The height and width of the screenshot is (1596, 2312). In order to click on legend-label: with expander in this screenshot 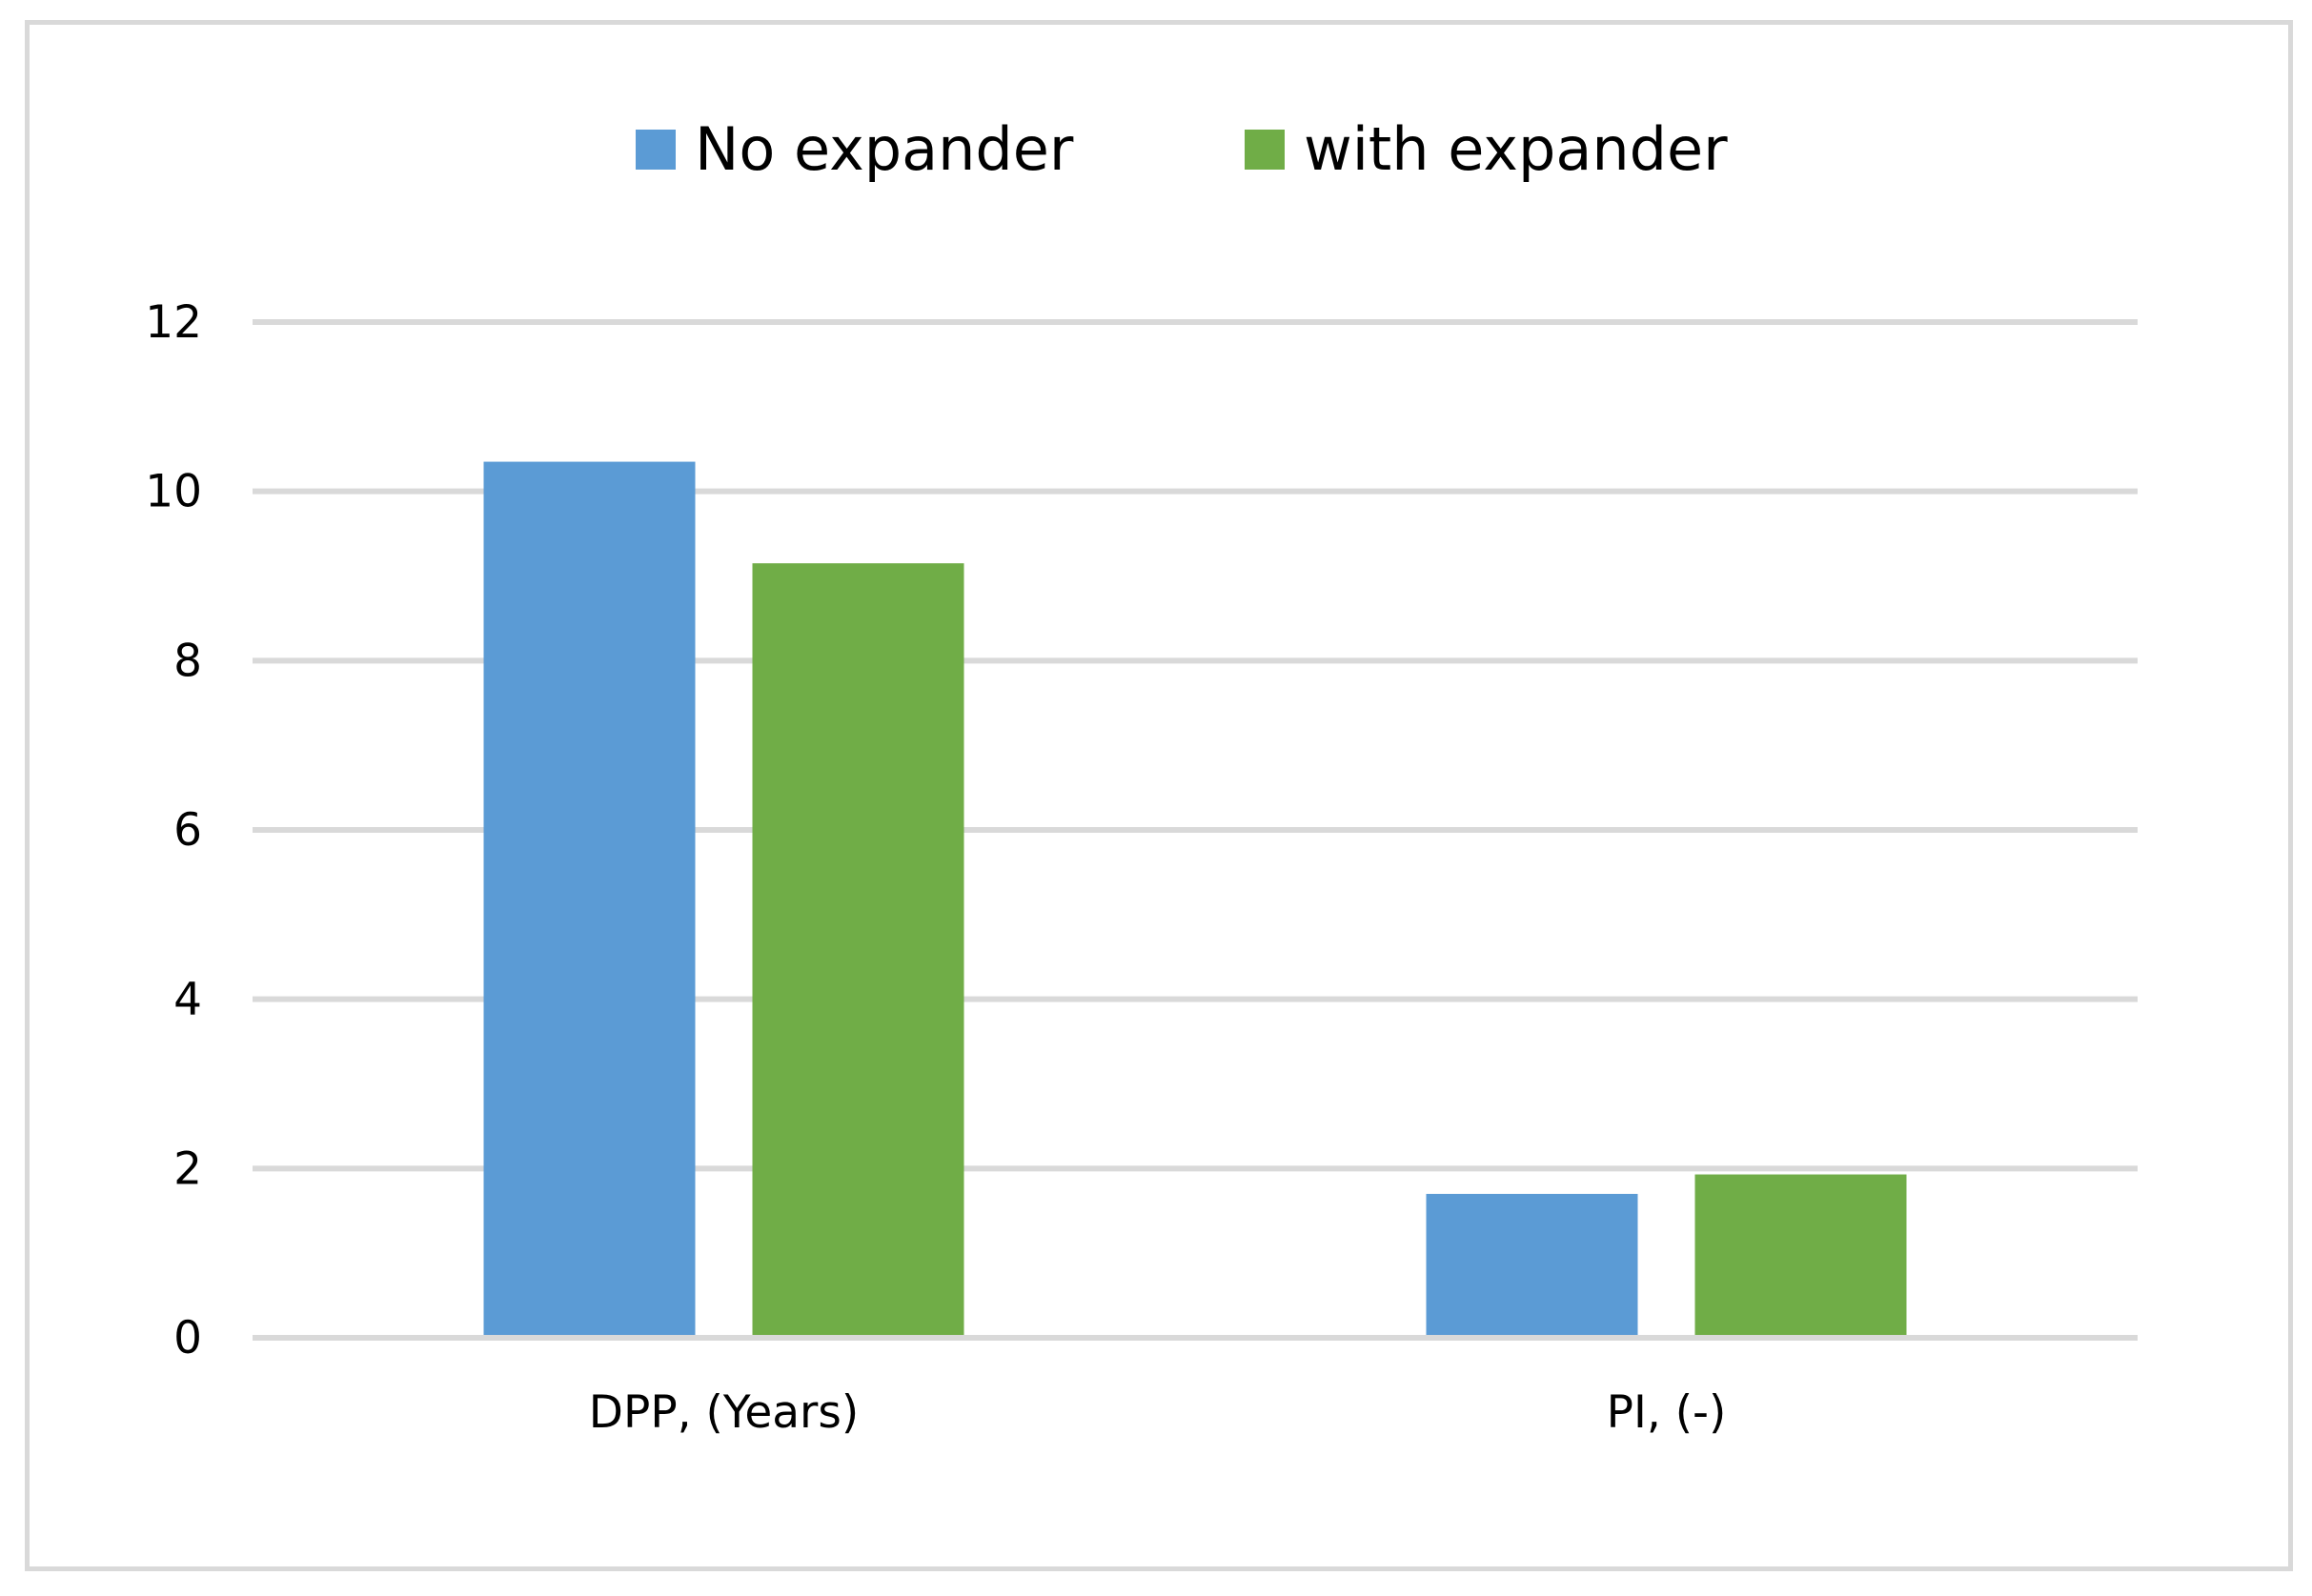, I will do `click(1516, 149)`.